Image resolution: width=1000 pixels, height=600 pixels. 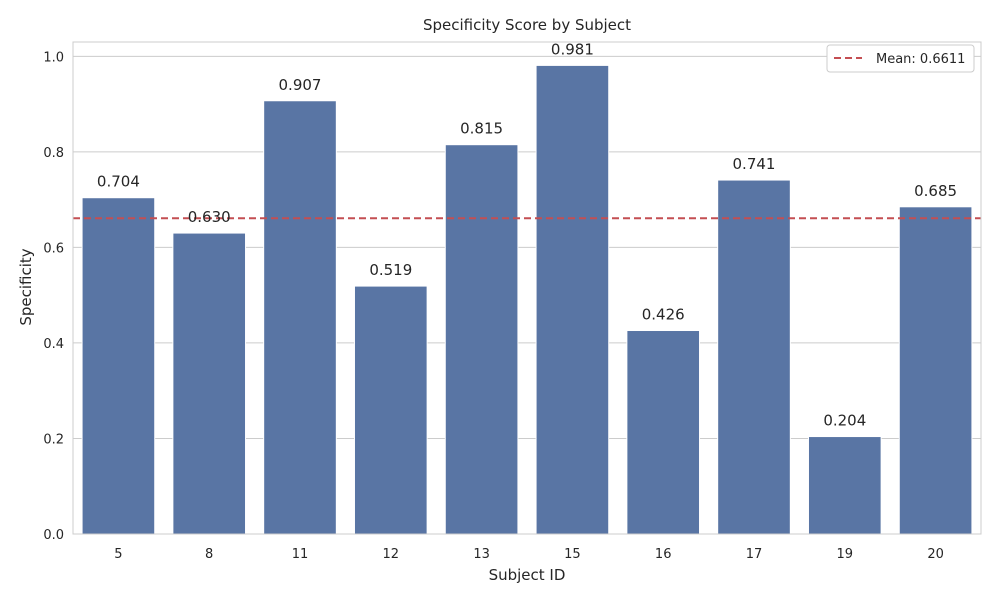 I want to click on data-label: 0.704, so click(x=118, y=182).